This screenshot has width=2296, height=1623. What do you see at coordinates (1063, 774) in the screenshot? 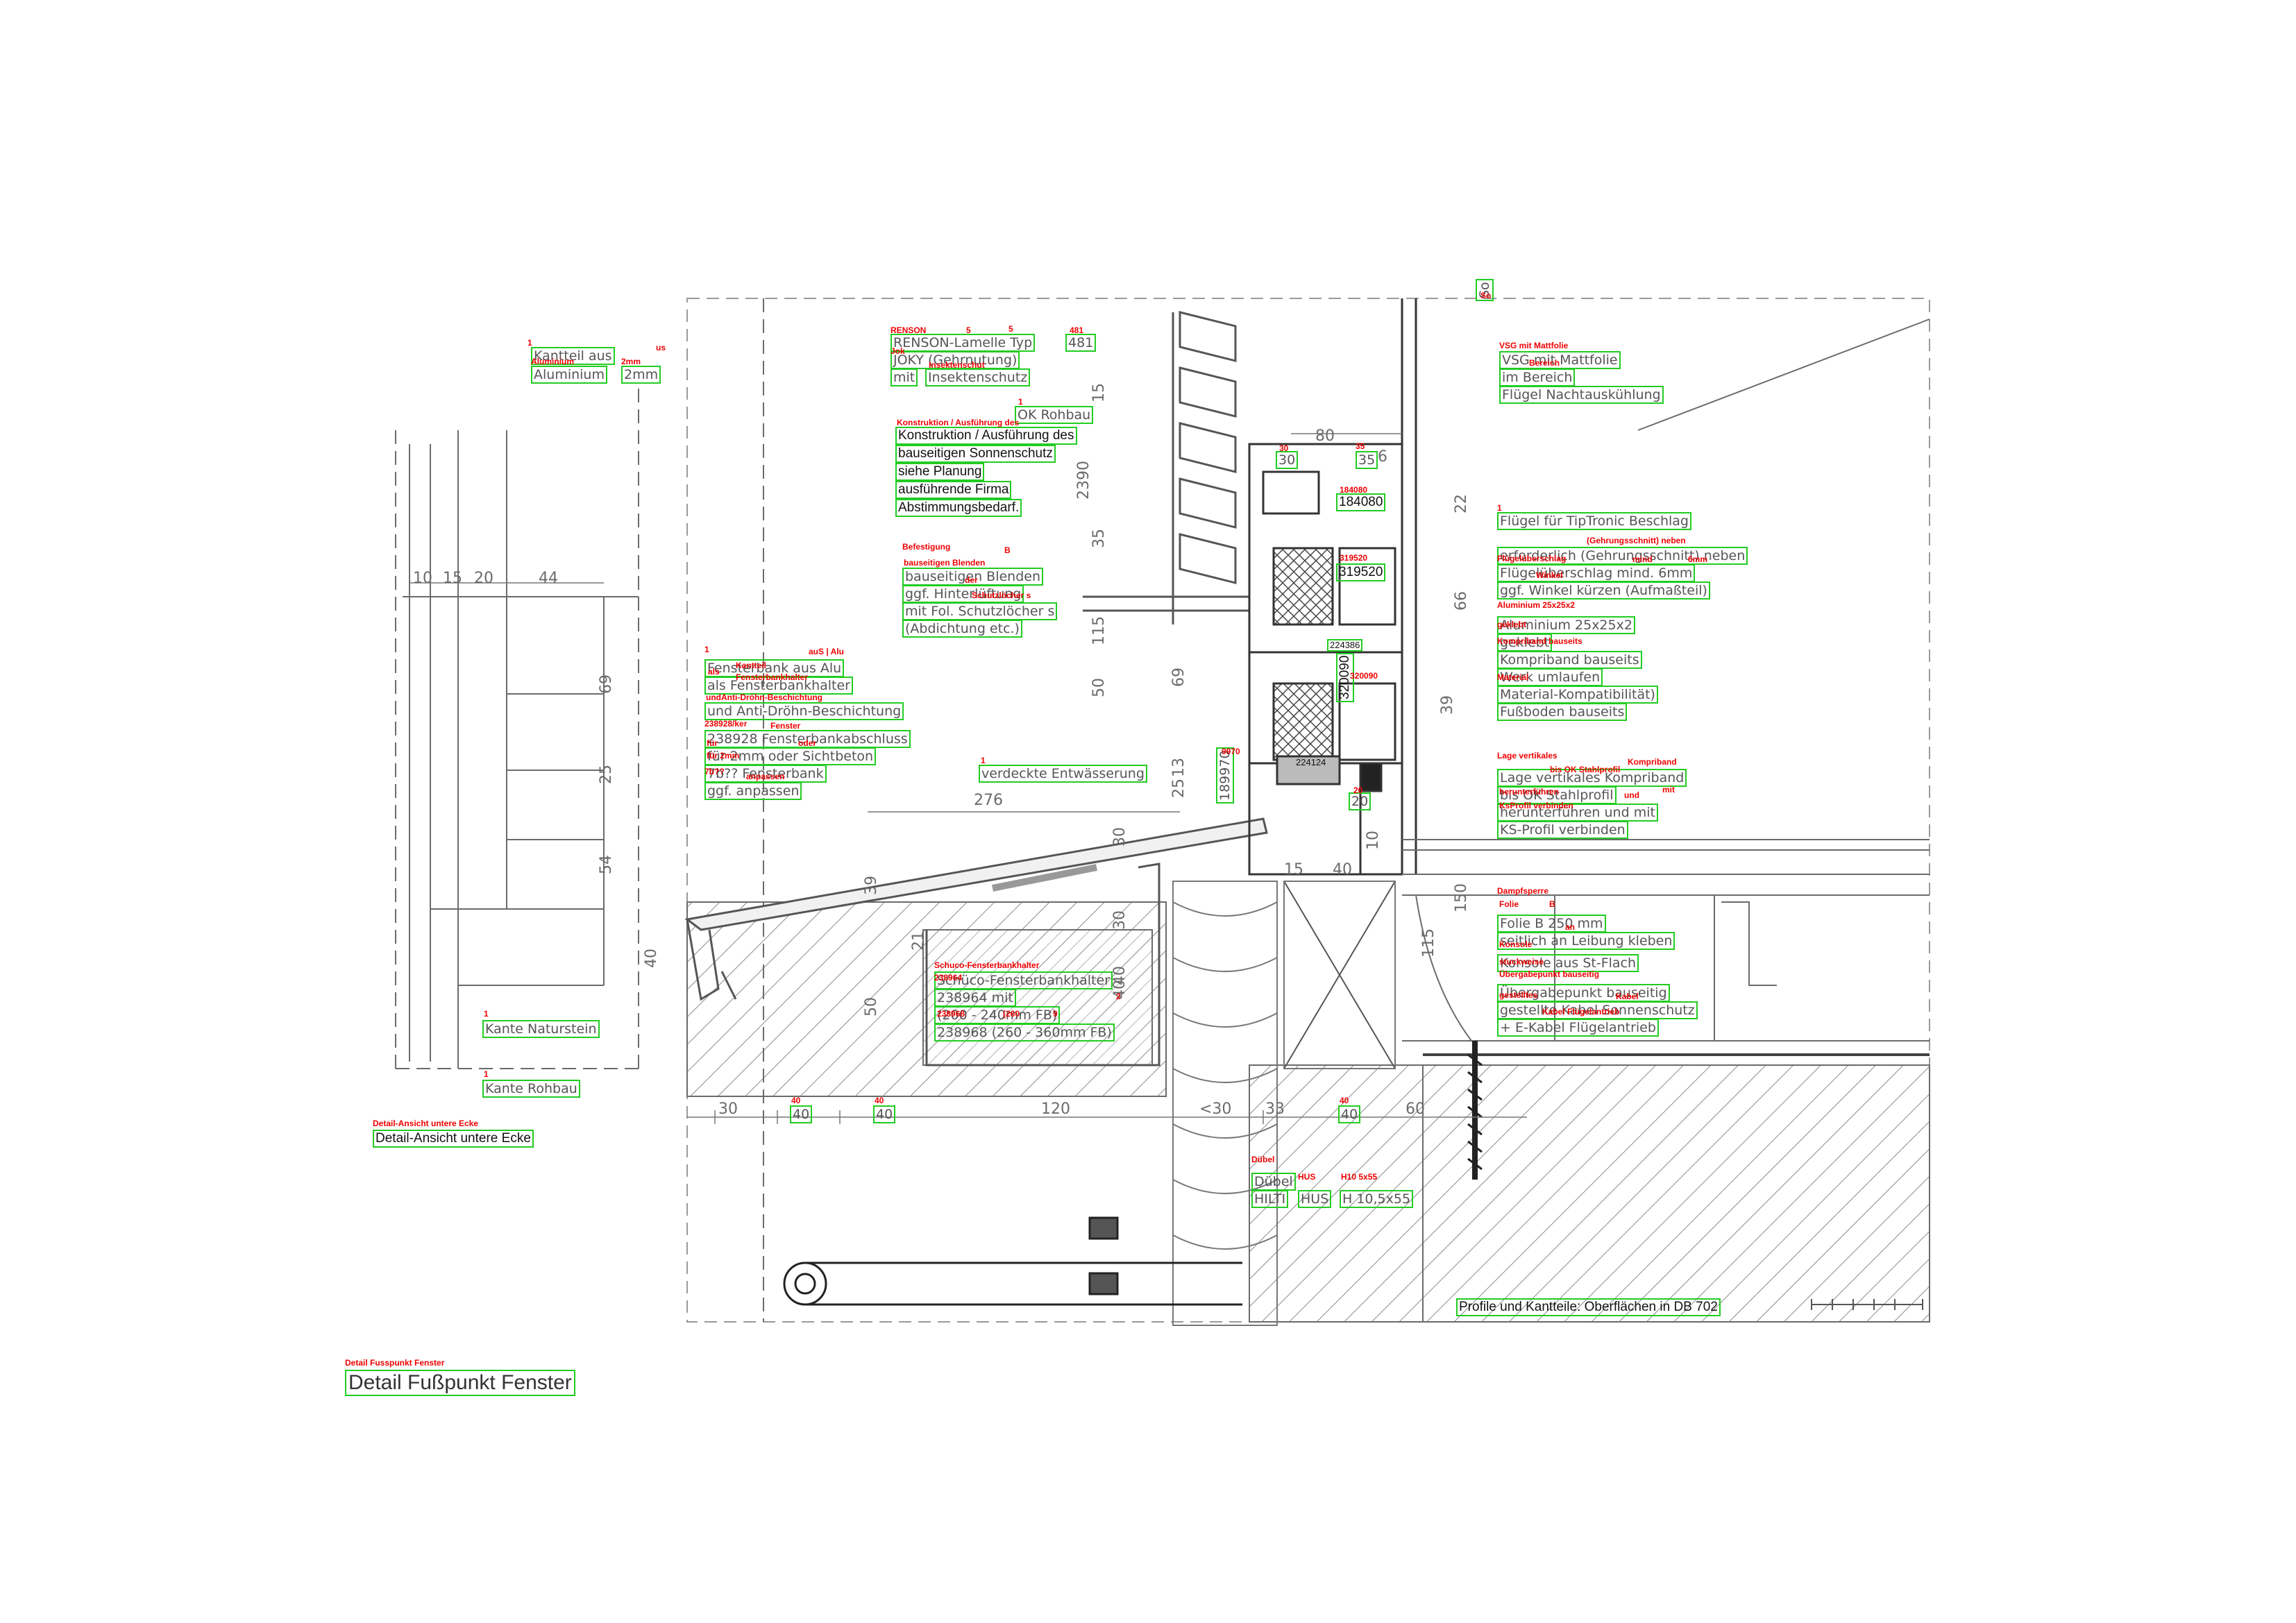
I see `label-verdeckte-entwaesserung: verdeckte Entwässerung` at bounding box center [1063, 774].